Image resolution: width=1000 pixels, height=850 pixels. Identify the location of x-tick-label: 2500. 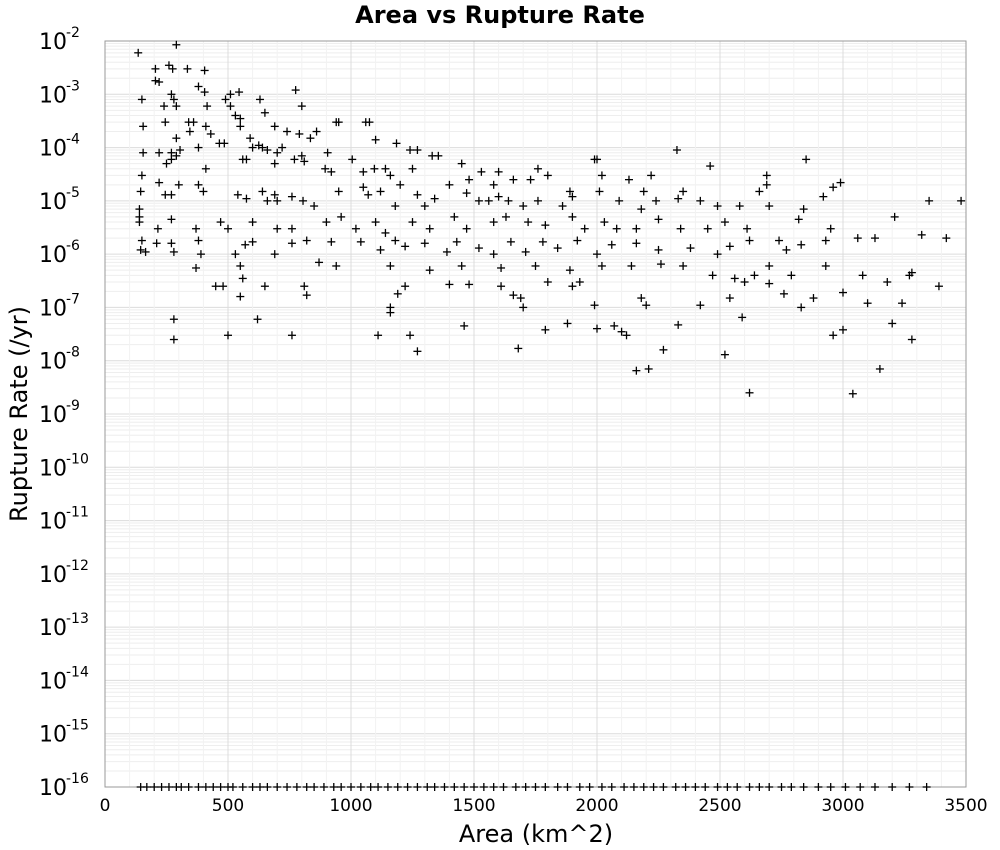
(719, 806).